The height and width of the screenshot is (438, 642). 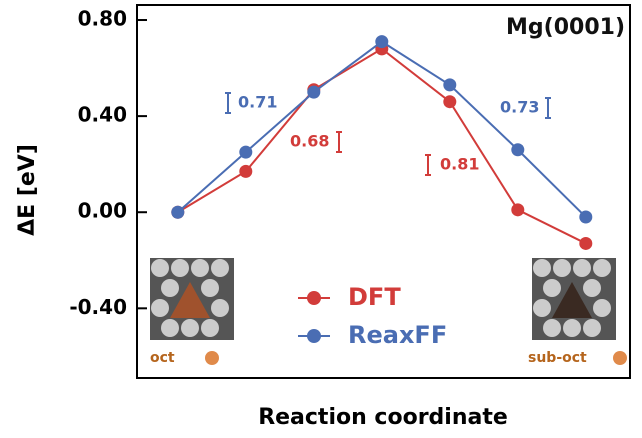 I want to click on annotation: sub-oct, so click(x=557, y=358).